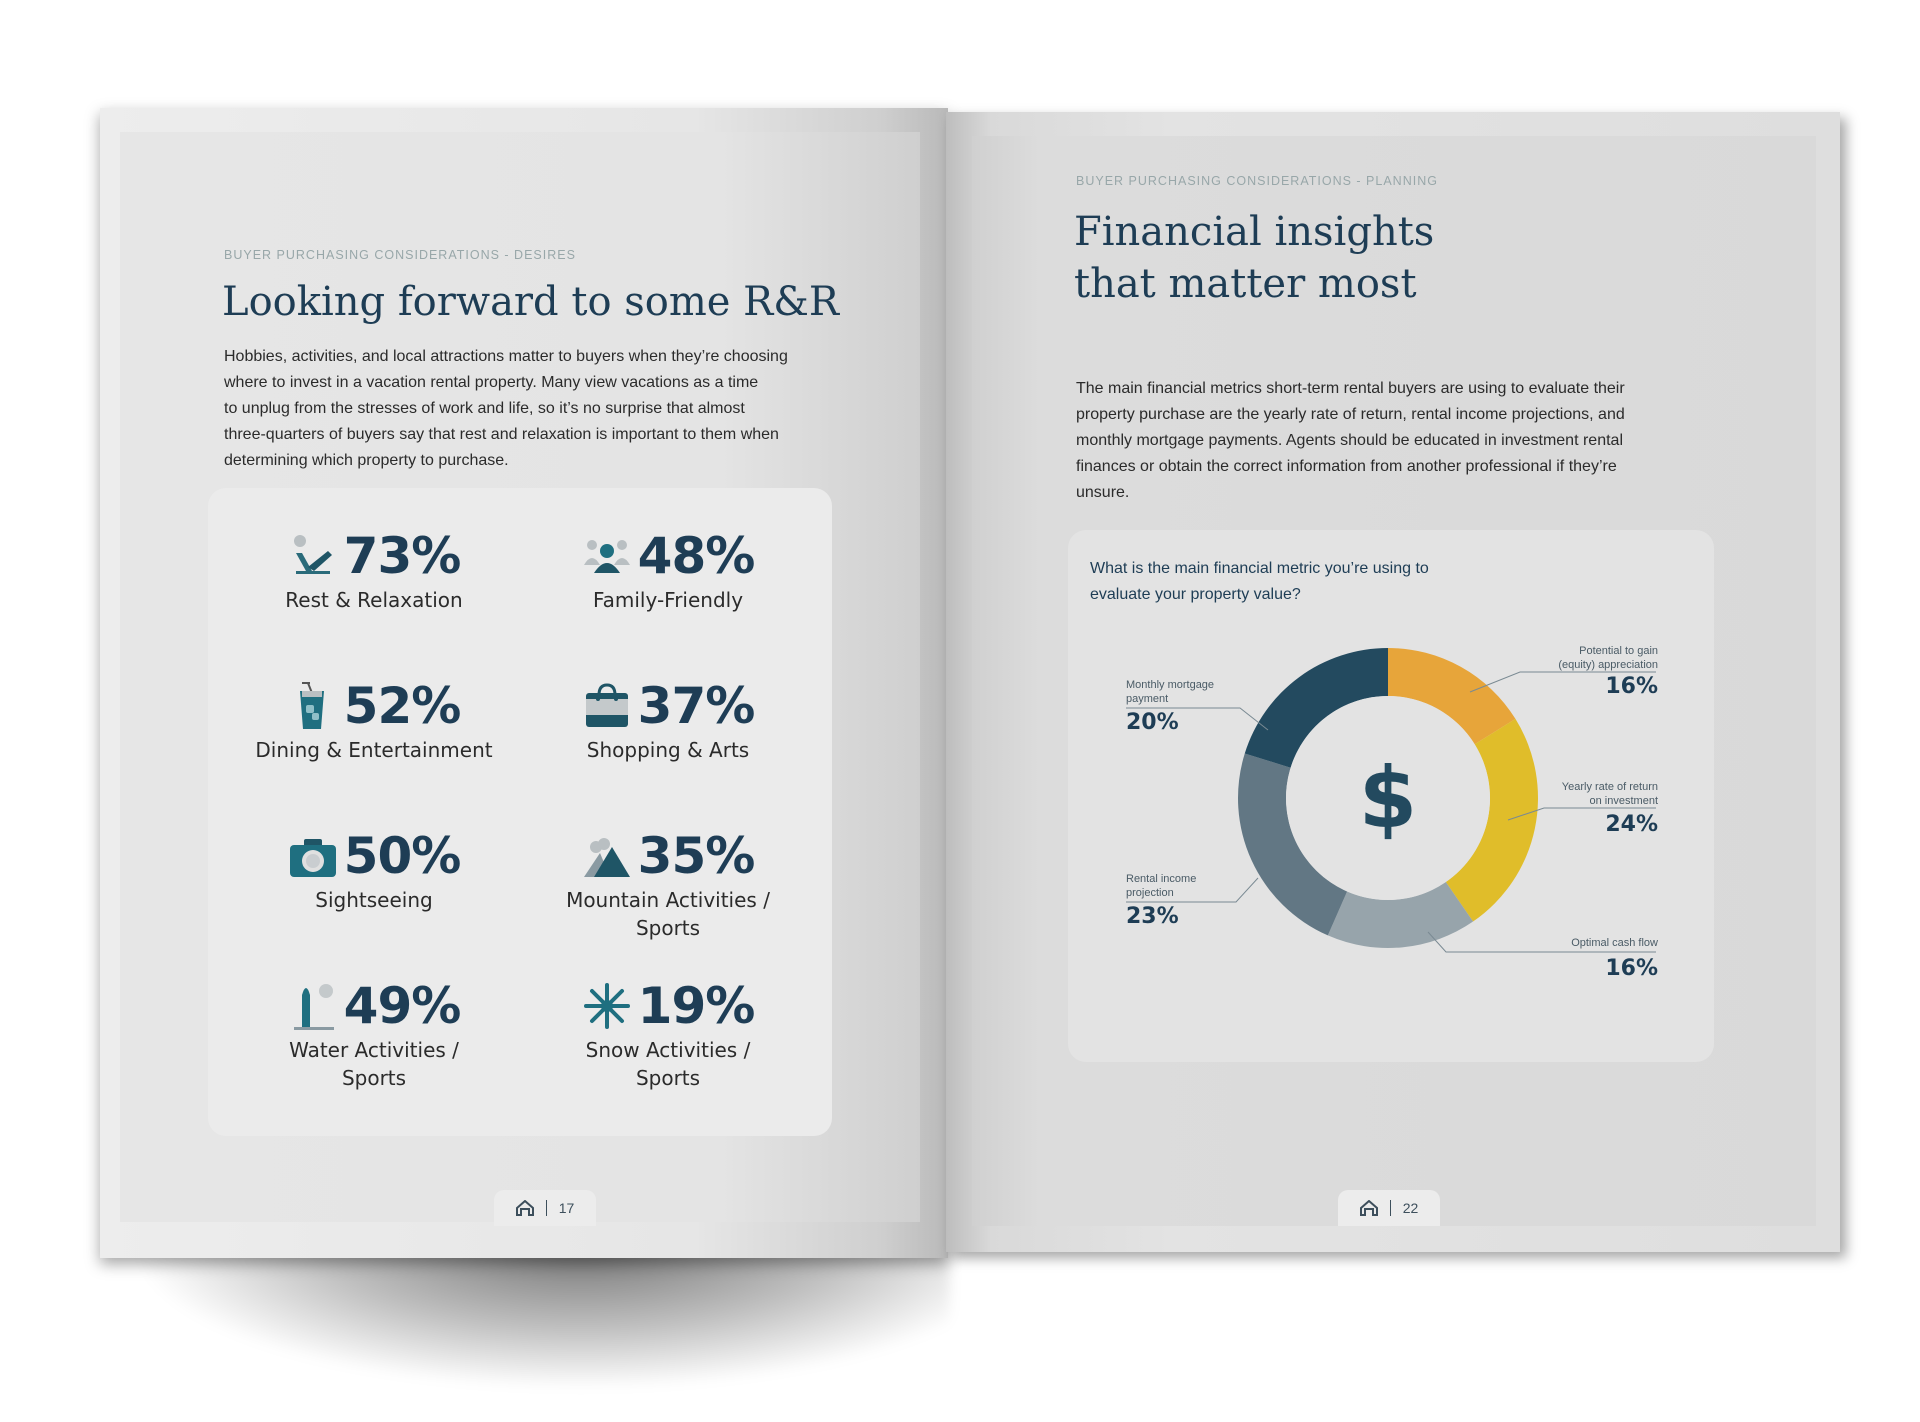  Describe the element at coordinates (520, 812) in the screenshot. I see `stats-card: 73% Rest & Relaxation 48%` at that location.